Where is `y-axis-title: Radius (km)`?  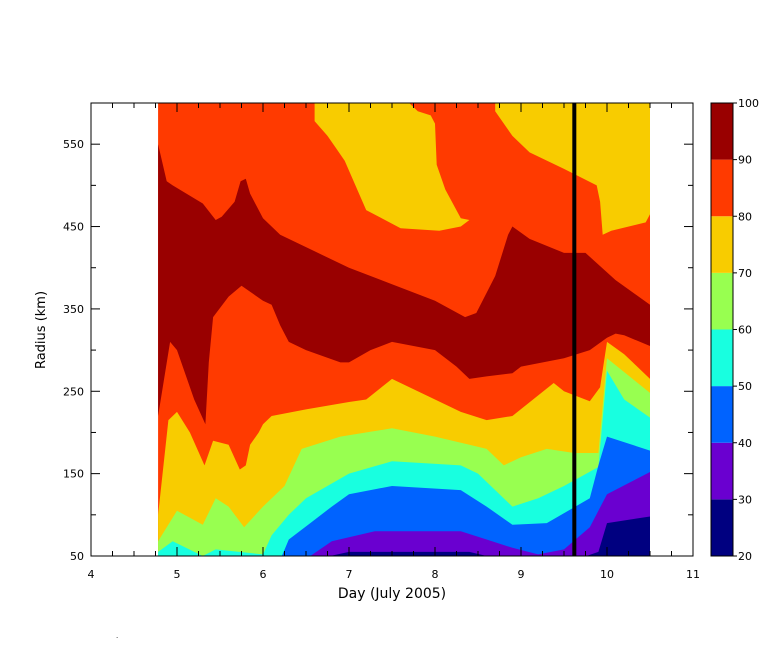
y-axis-title: Radius (km) is located at coordinates (41, 330).